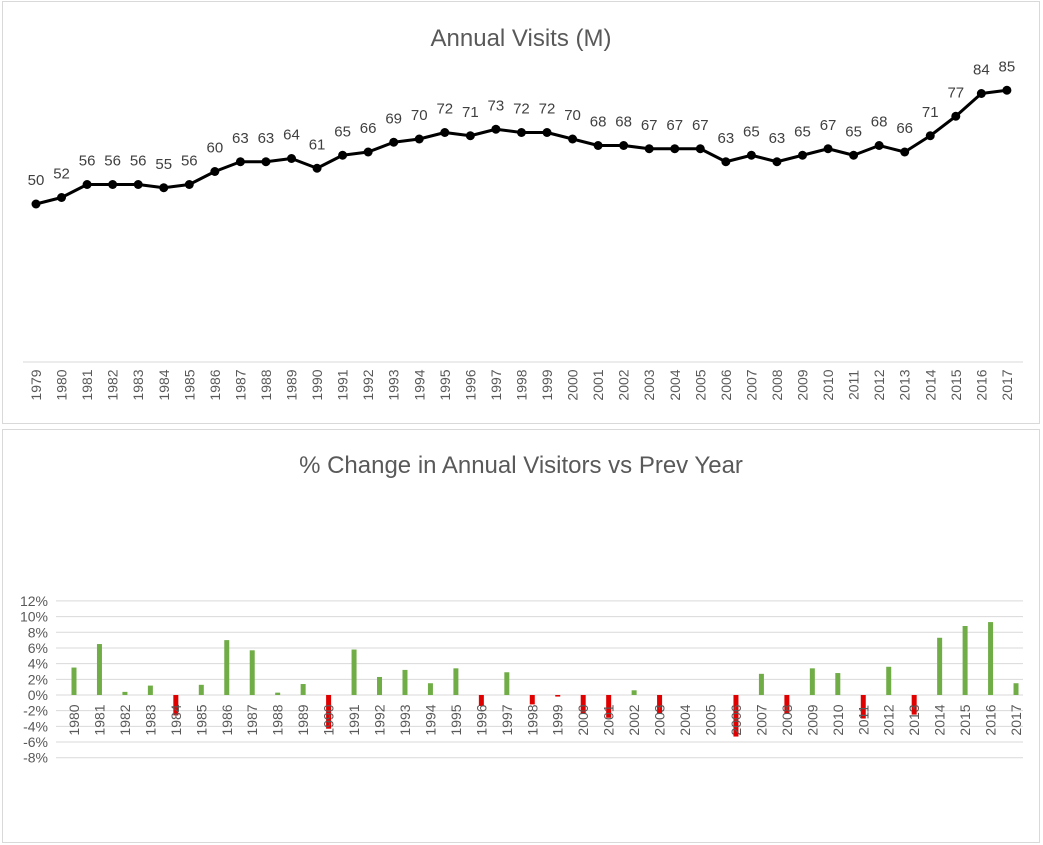  Describe the element at coordinates (521, 384) in the screenshot. I see `x-tick-label: 1998` at that location.